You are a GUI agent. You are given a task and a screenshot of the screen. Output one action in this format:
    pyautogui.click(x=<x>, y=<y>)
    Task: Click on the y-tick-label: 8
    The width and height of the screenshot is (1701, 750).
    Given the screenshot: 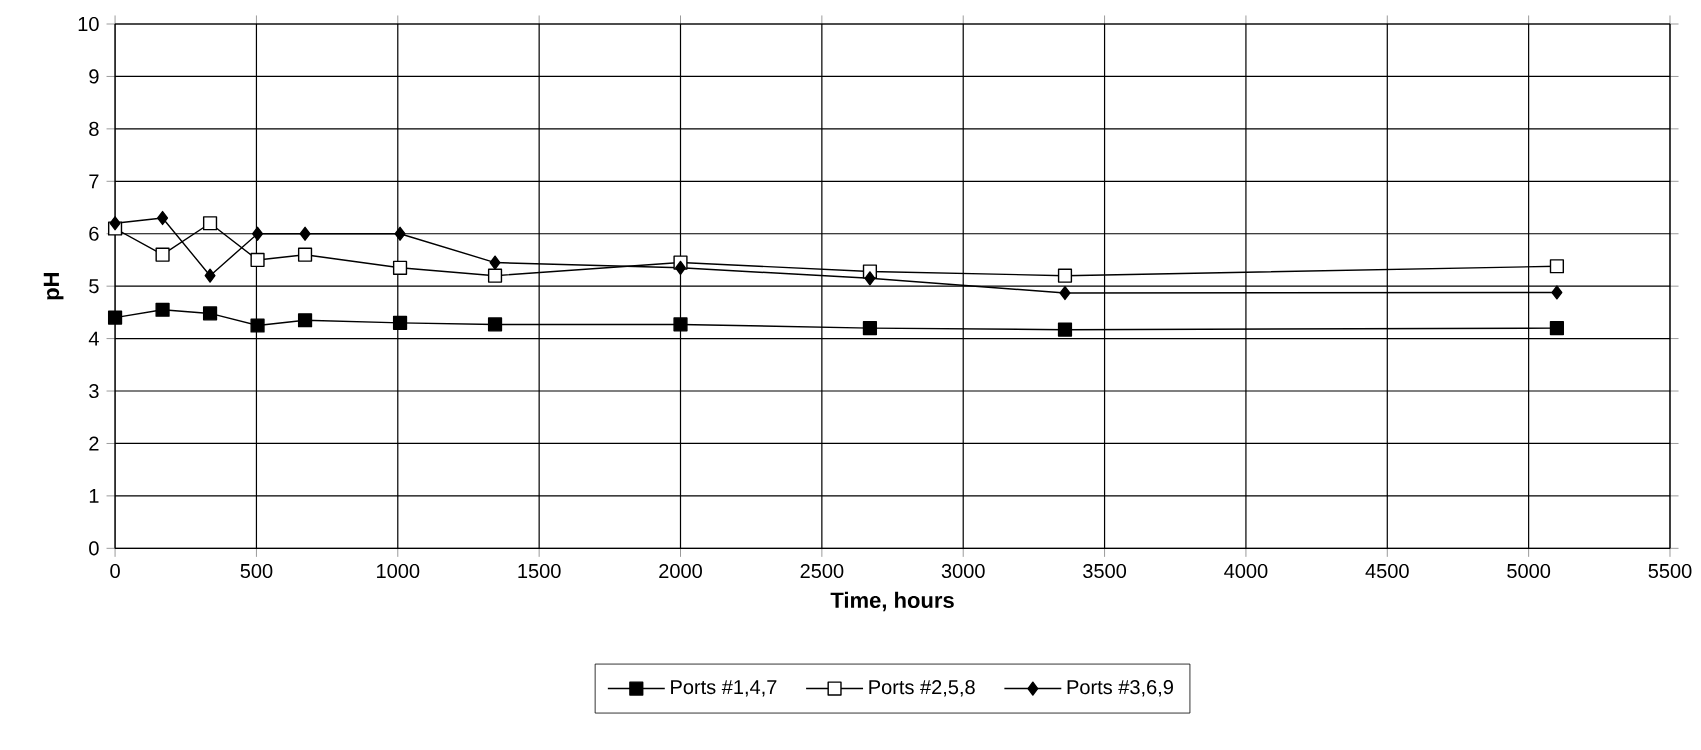 What is the action you would take?
    pyautogui.click(x=94, y=128)
    